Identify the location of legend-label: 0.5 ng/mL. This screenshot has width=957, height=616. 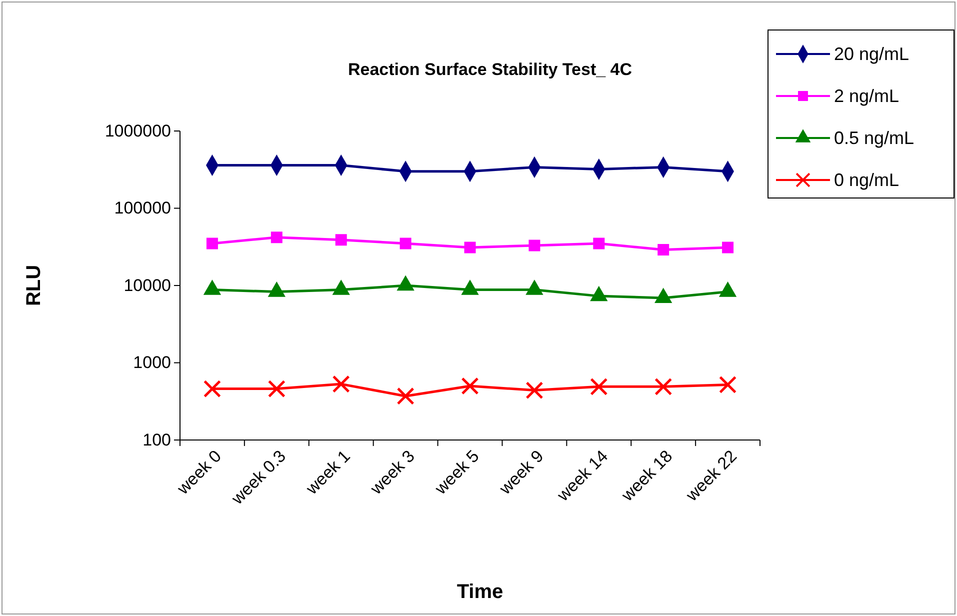
(874, 138).